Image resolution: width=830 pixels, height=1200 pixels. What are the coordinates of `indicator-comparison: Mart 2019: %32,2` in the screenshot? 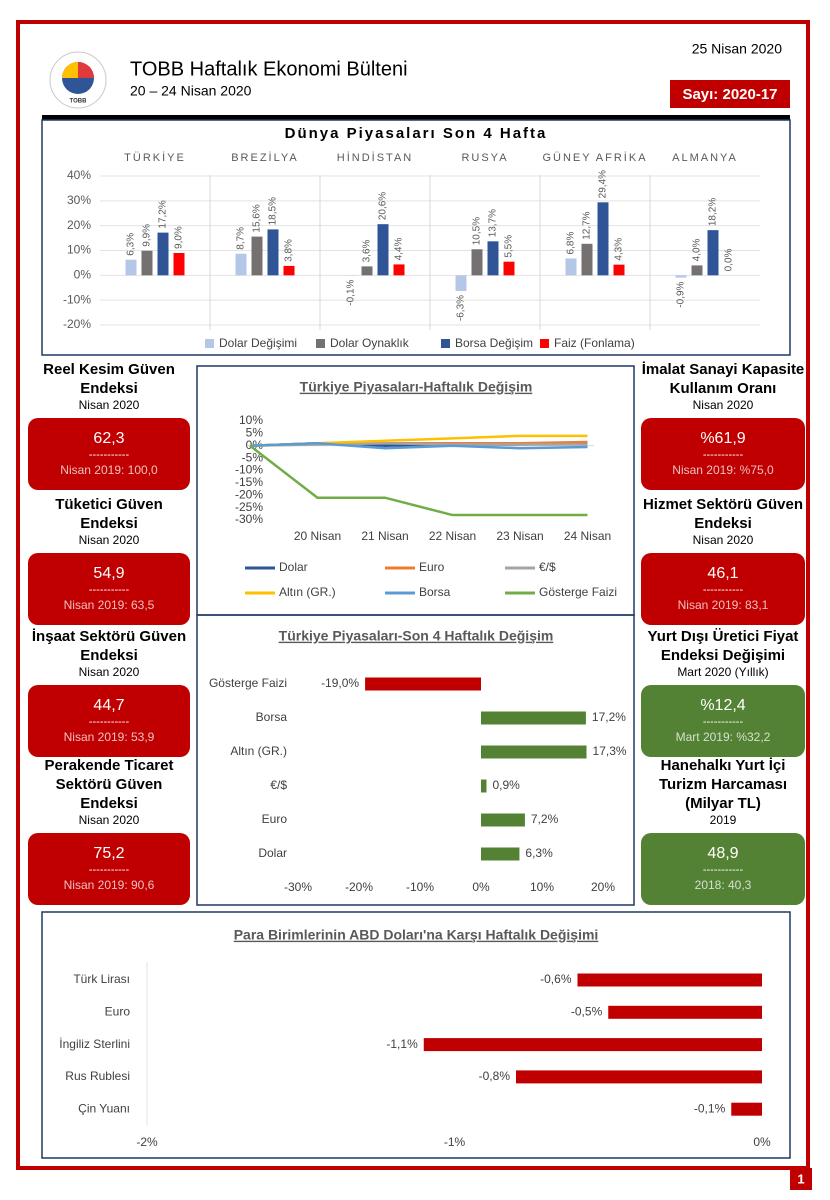 It's located at (723, 737).